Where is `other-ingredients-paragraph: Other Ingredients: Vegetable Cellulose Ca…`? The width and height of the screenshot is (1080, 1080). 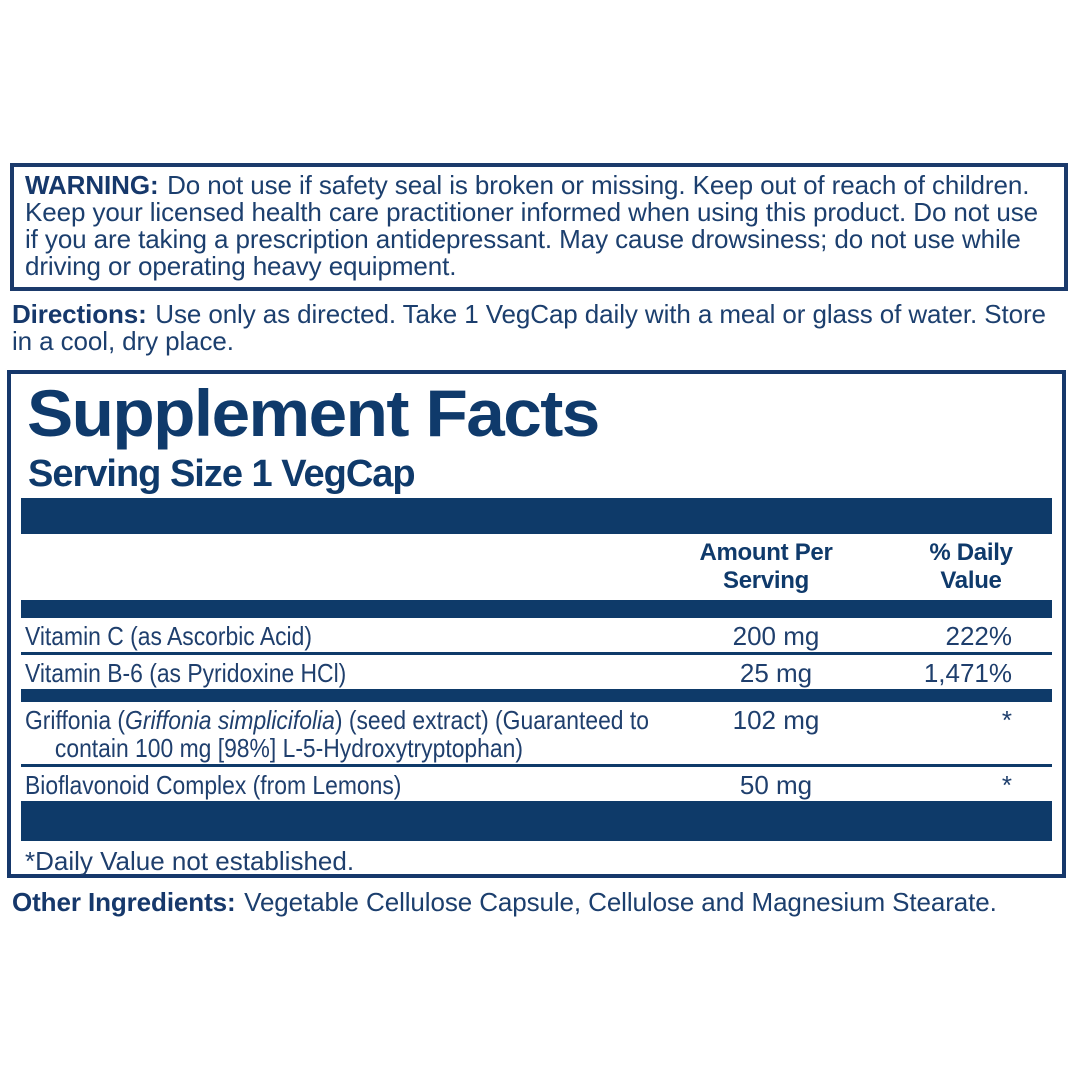 other-ingredients-paragraph: Other Ingredients: Vegetable Cellulose Ca… is located at coordinates (542, 902).